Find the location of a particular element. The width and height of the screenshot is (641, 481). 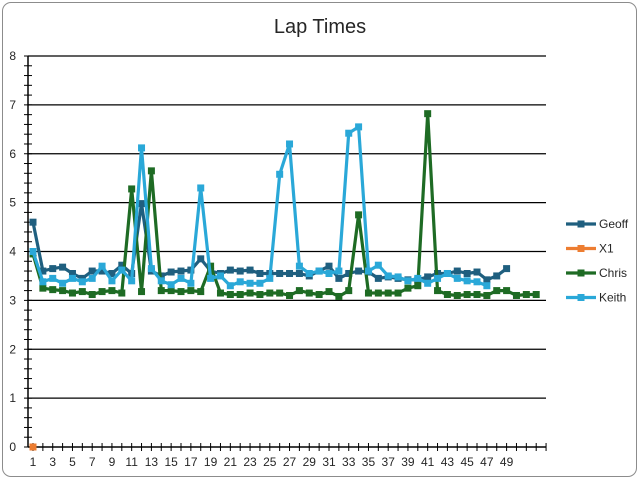

x-tick-label: 47 is located at coordinates (487, 462).